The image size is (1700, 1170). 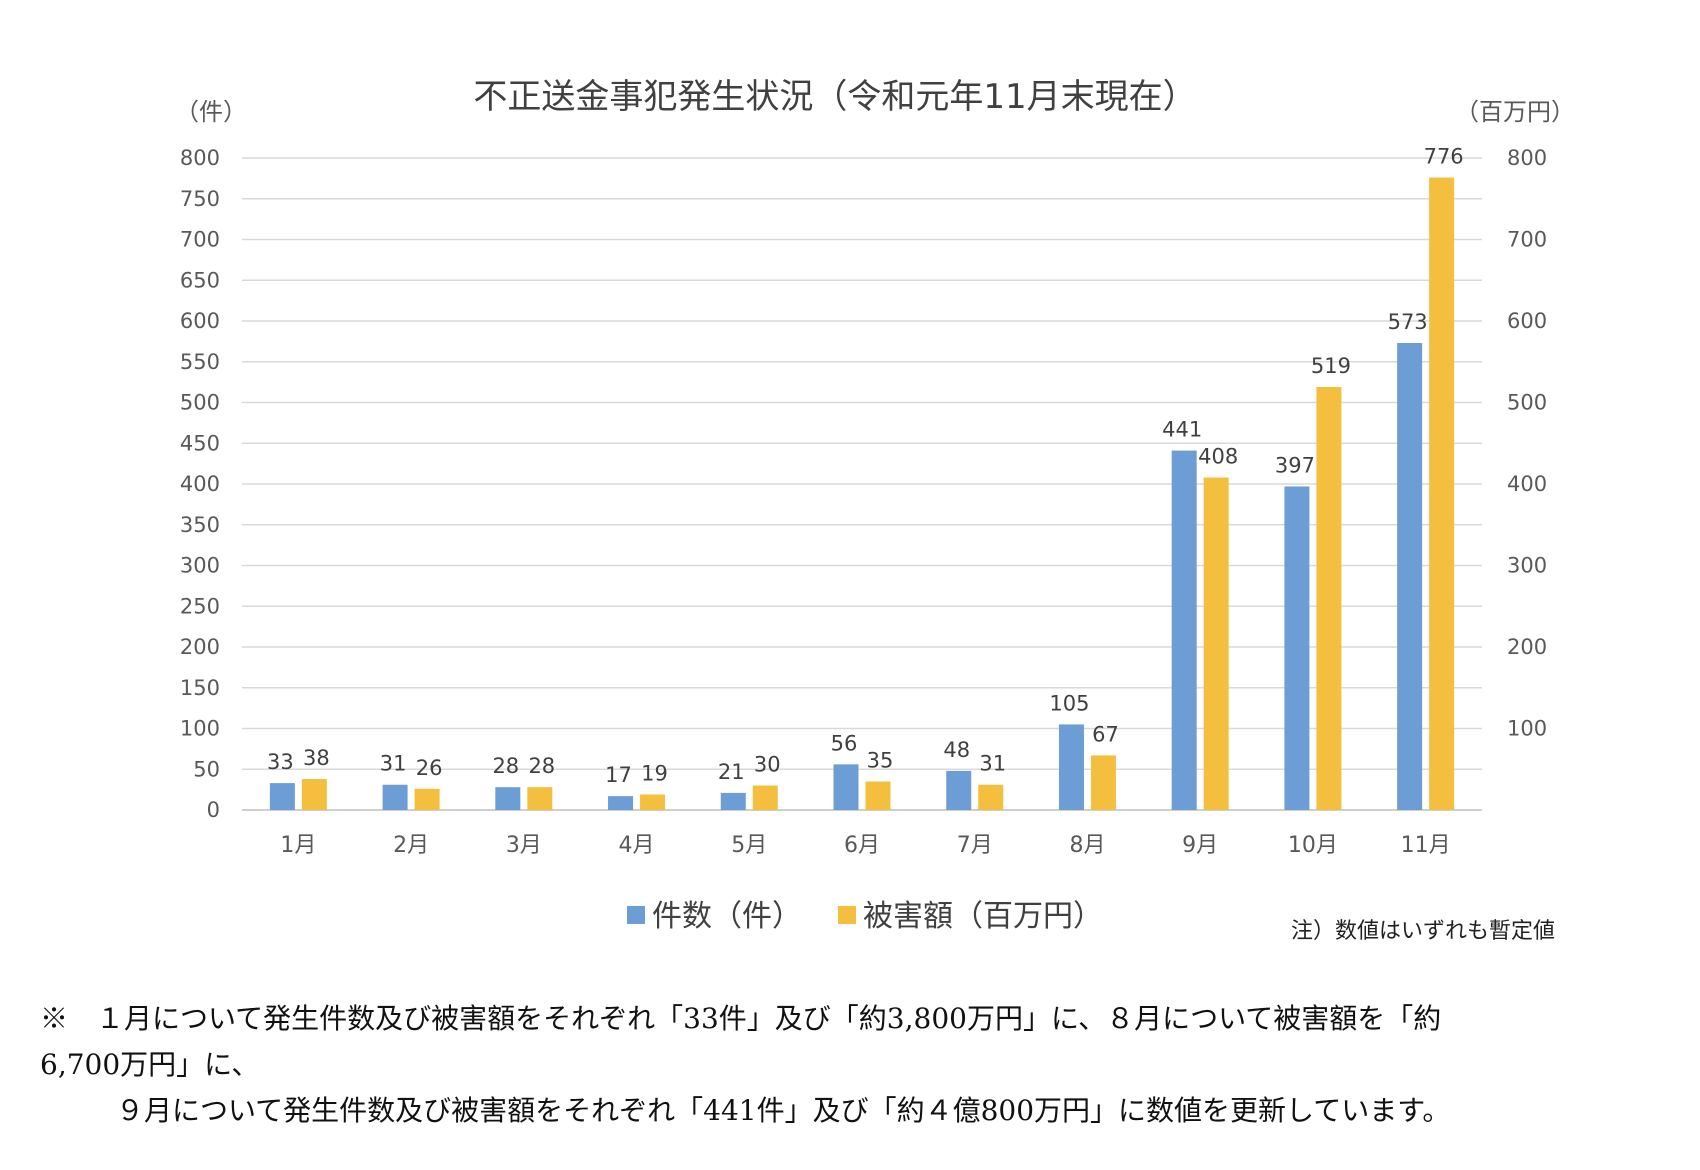 What do you see at coordinates (200, 443) in the screenshot?
I see `y-left-tick-label: 450` at bounding box center [200, 443].